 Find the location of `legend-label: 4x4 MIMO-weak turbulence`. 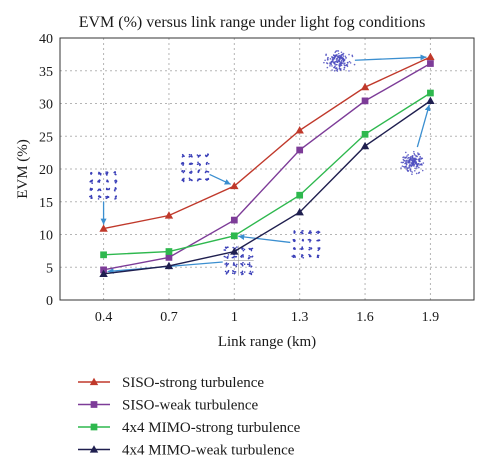

legend-label: 4x4 MIMO-weak turbulence is located at coordinates (208, 451).